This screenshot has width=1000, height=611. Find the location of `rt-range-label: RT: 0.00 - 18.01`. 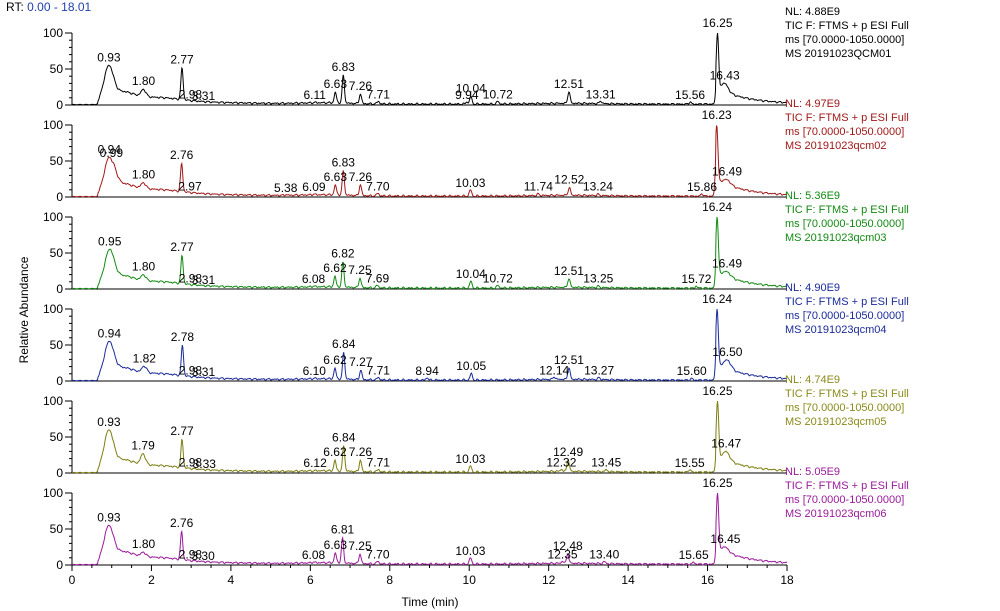

rt-range-label: RT: 0.00 - 18.01 is located at coordinates (48, 7).